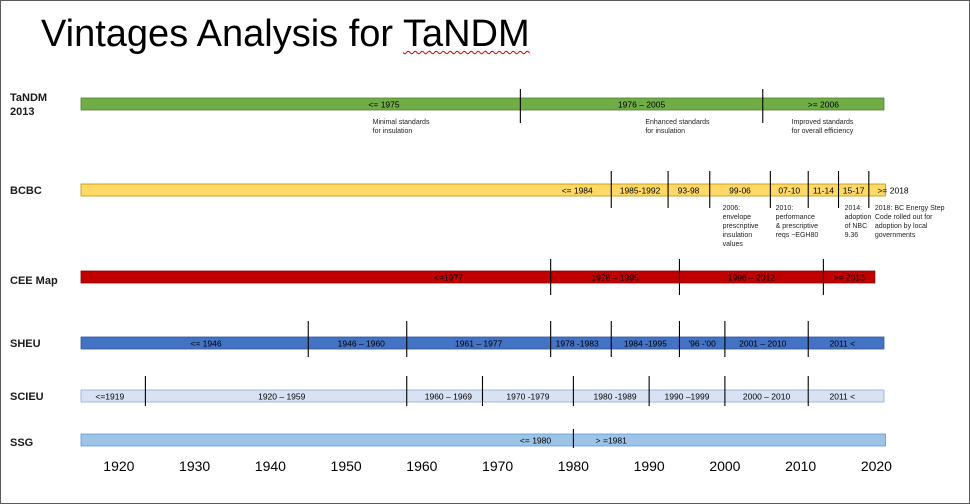 Image resolution: width=970 pixels, height=504 pixels. What do you see at coordinates (852, 235) in the screenshot?
I see `annotation-text: 9.36` at bounding box center [852, 235].